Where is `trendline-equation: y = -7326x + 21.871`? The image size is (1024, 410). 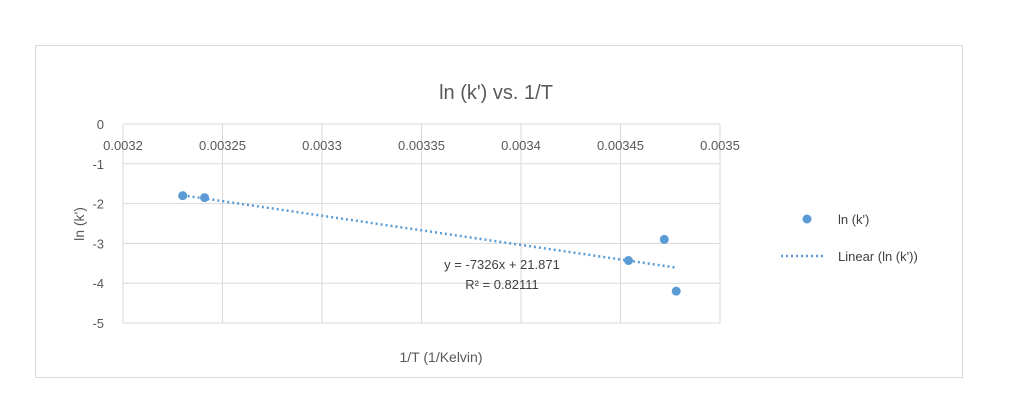
trendline-equation: y = -7326x + 21.871 is located at coordinates (502, 264).